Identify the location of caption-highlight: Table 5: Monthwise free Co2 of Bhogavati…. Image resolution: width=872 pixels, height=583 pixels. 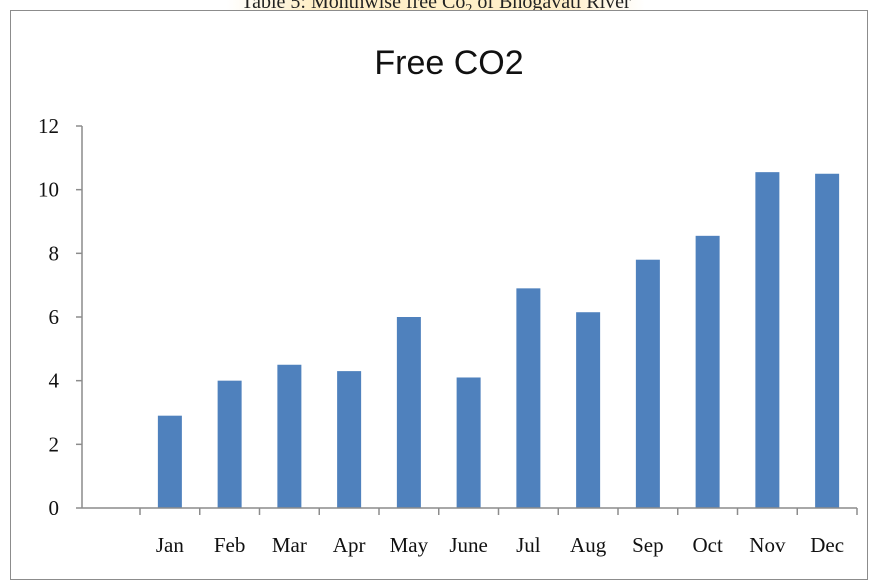
(436, 8).